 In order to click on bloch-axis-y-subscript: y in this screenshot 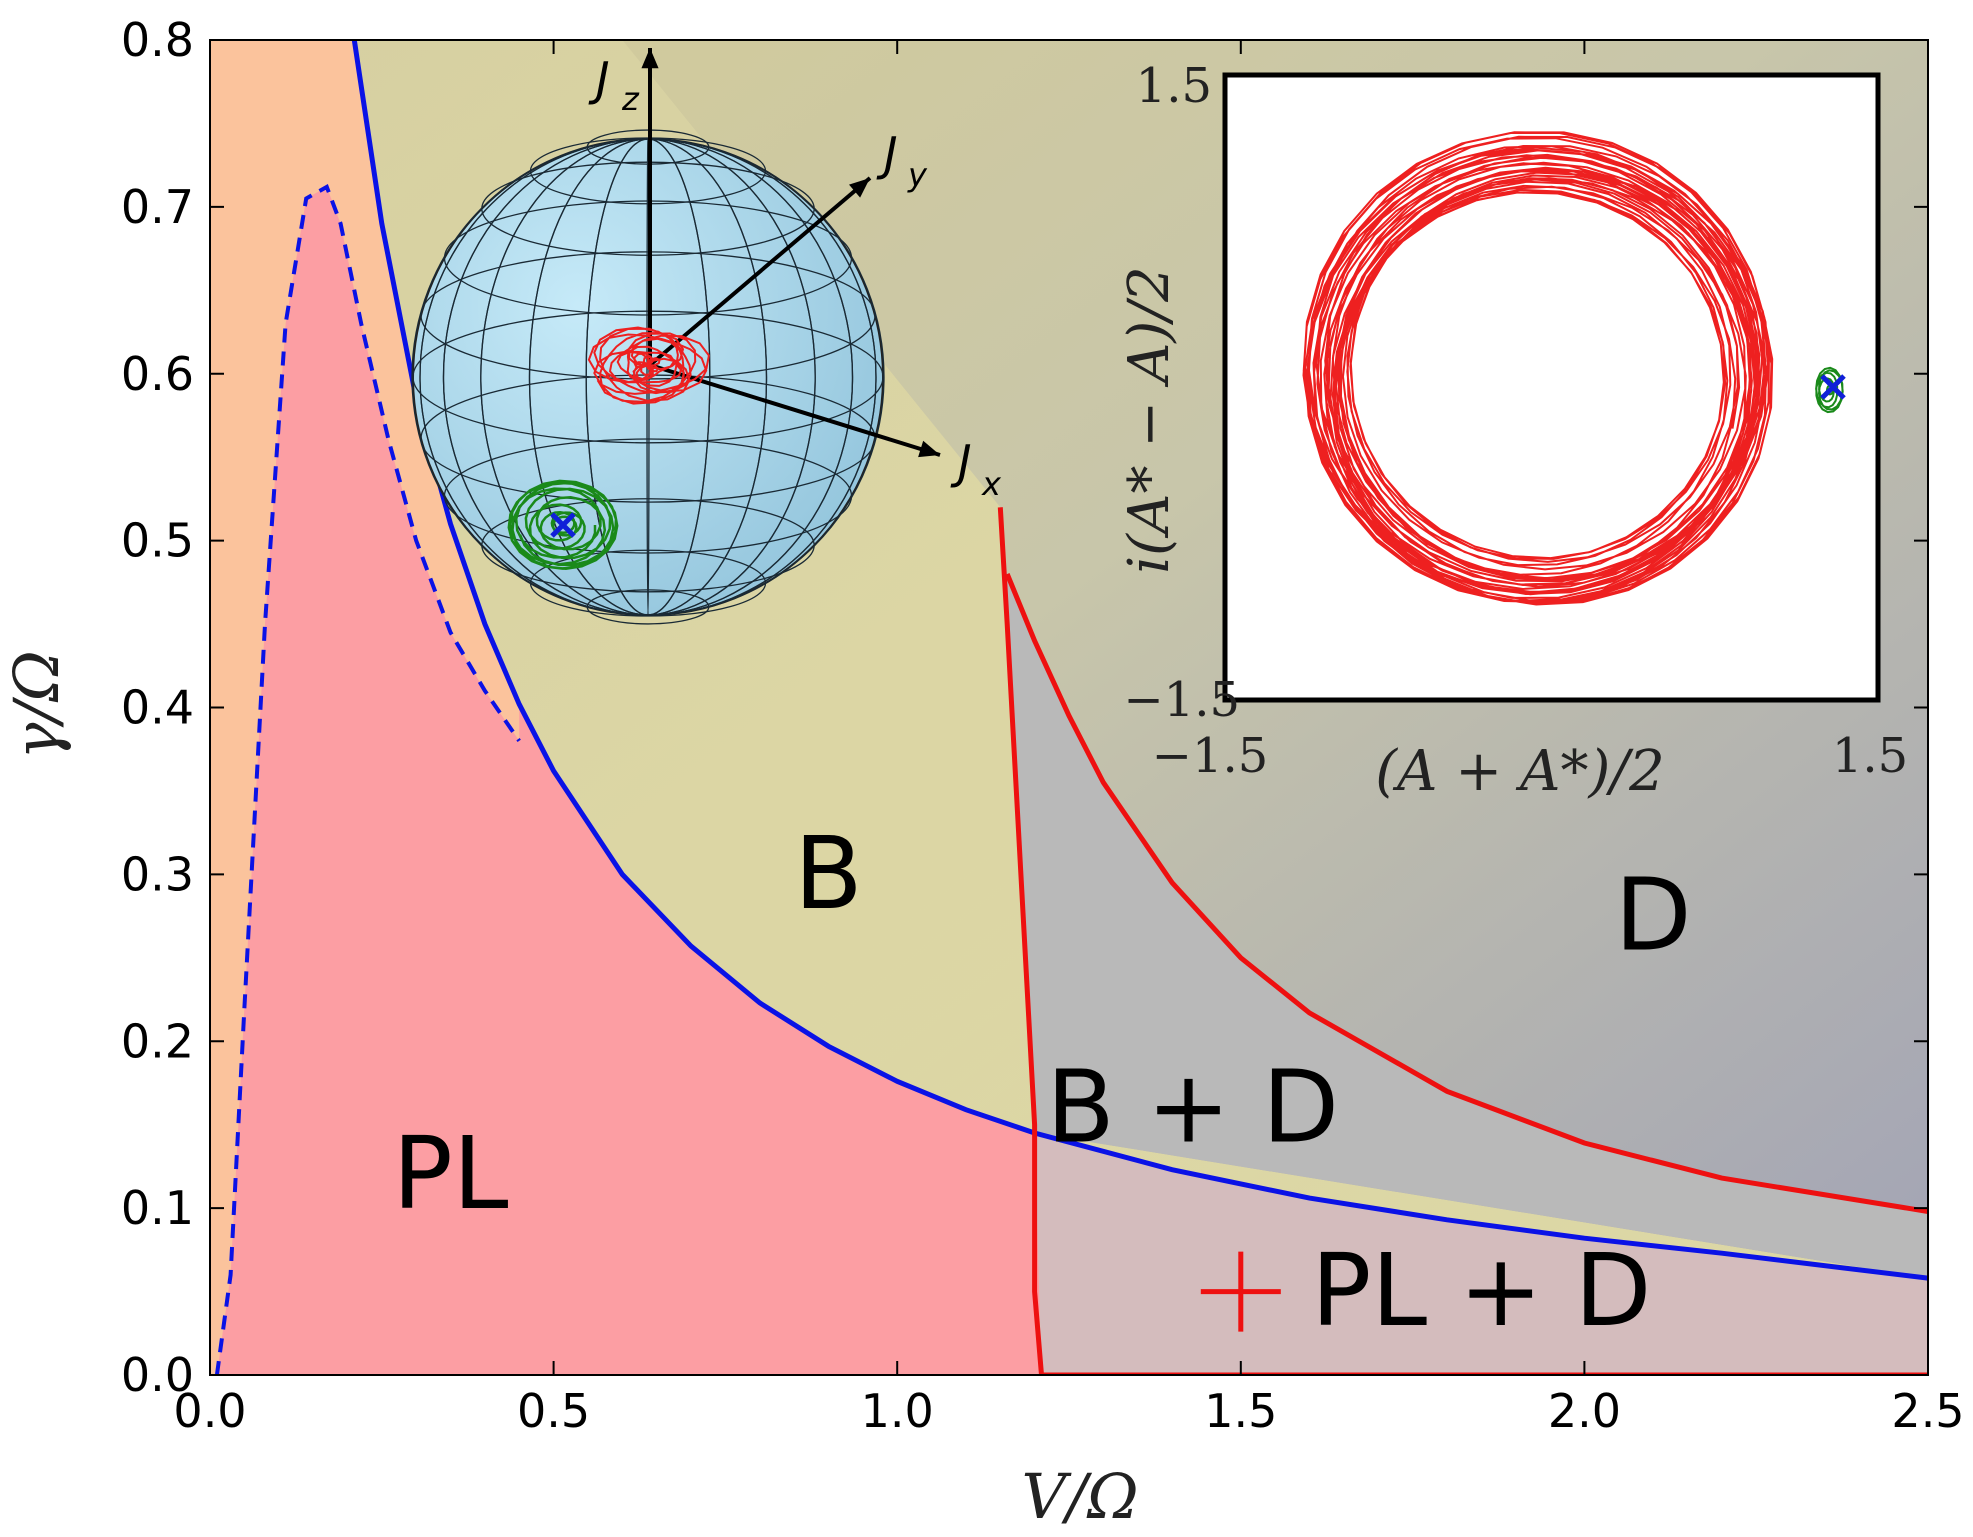, I will do `click(917, 175)`.